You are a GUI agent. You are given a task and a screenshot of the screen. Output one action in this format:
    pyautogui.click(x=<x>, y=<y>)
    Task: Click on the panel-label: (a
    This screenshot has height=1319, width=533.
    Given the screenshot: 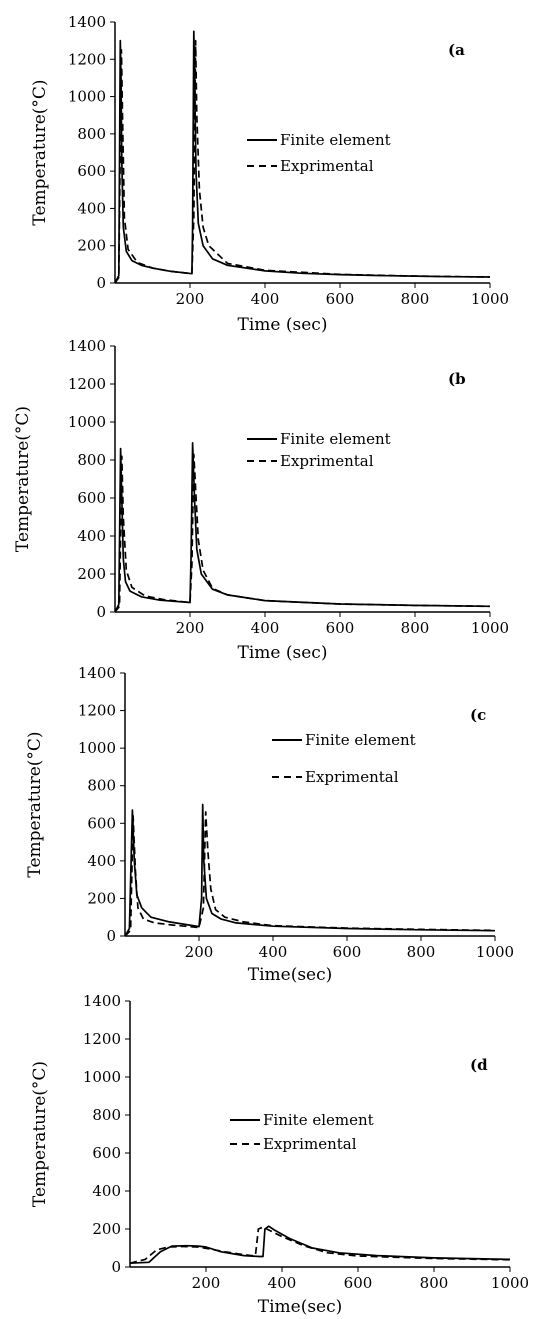 What is the action you would take?
    pyautogui.click(x=456, y=50)
    